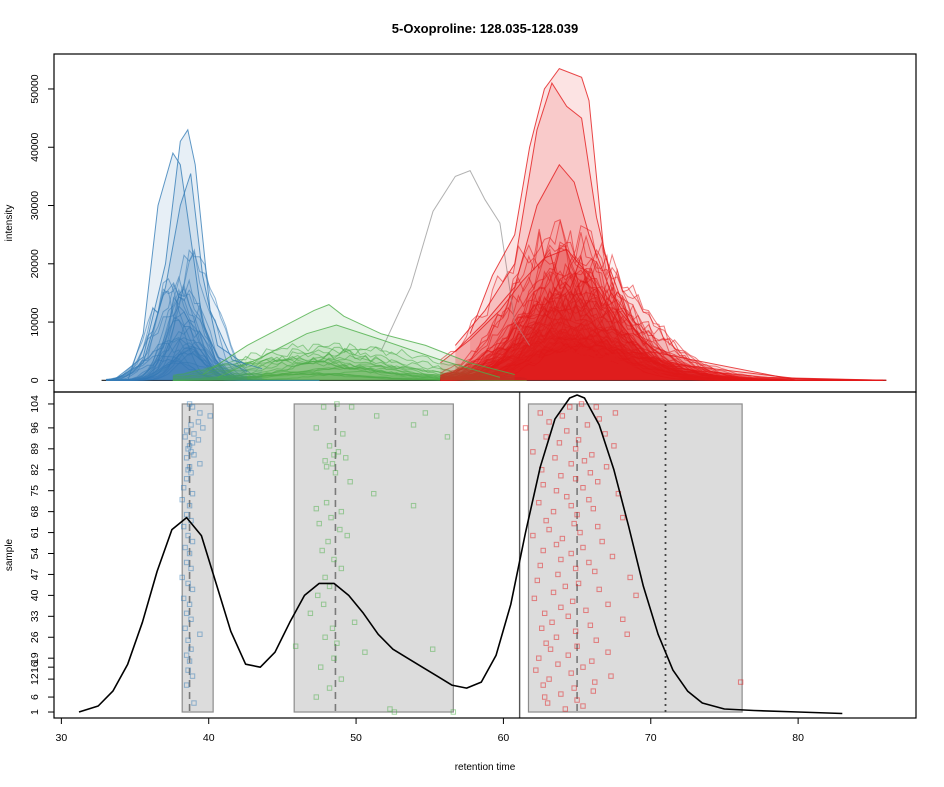  I want to click on intensity-y-tick-label: 40000, so click(35, 146).